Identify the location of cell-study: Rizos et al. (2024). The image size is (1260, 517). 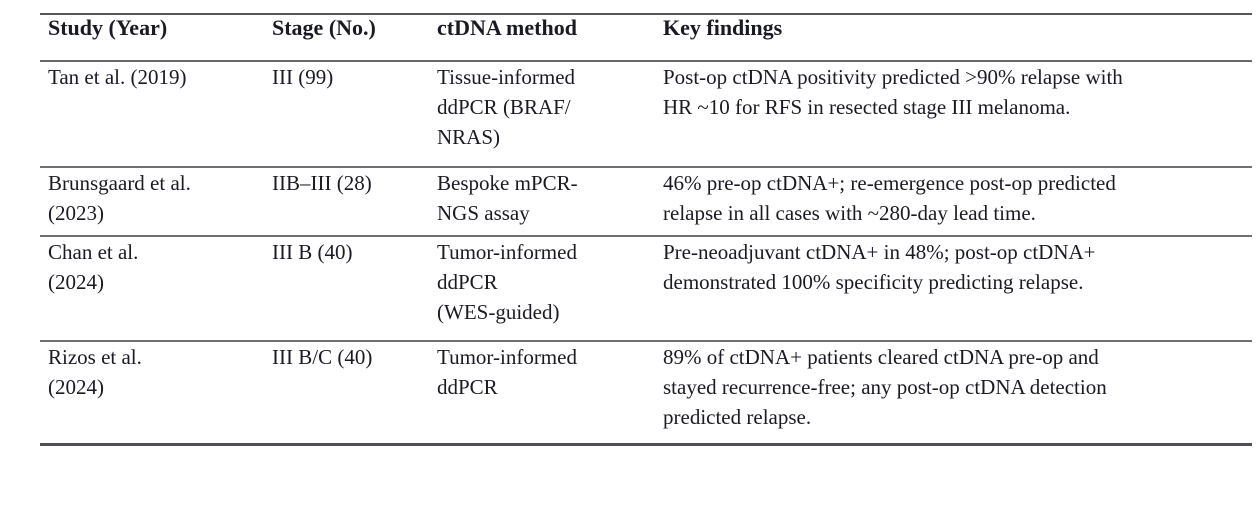
(95, 372).